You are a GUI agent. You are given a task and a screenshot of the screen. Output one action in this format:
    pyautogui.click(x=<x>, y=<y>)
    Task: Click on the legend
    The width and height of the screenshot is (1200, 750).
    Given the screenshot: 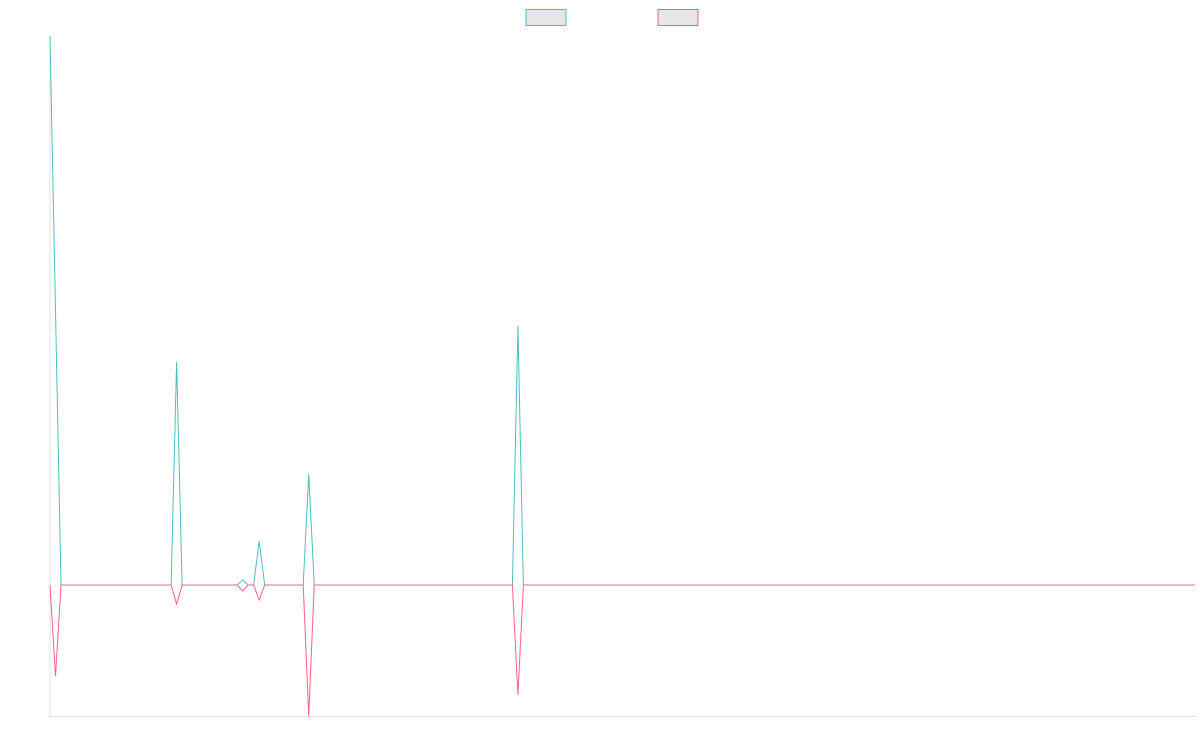 What is the action you would take?
    pyautogui.click(x=612, y=17)
    